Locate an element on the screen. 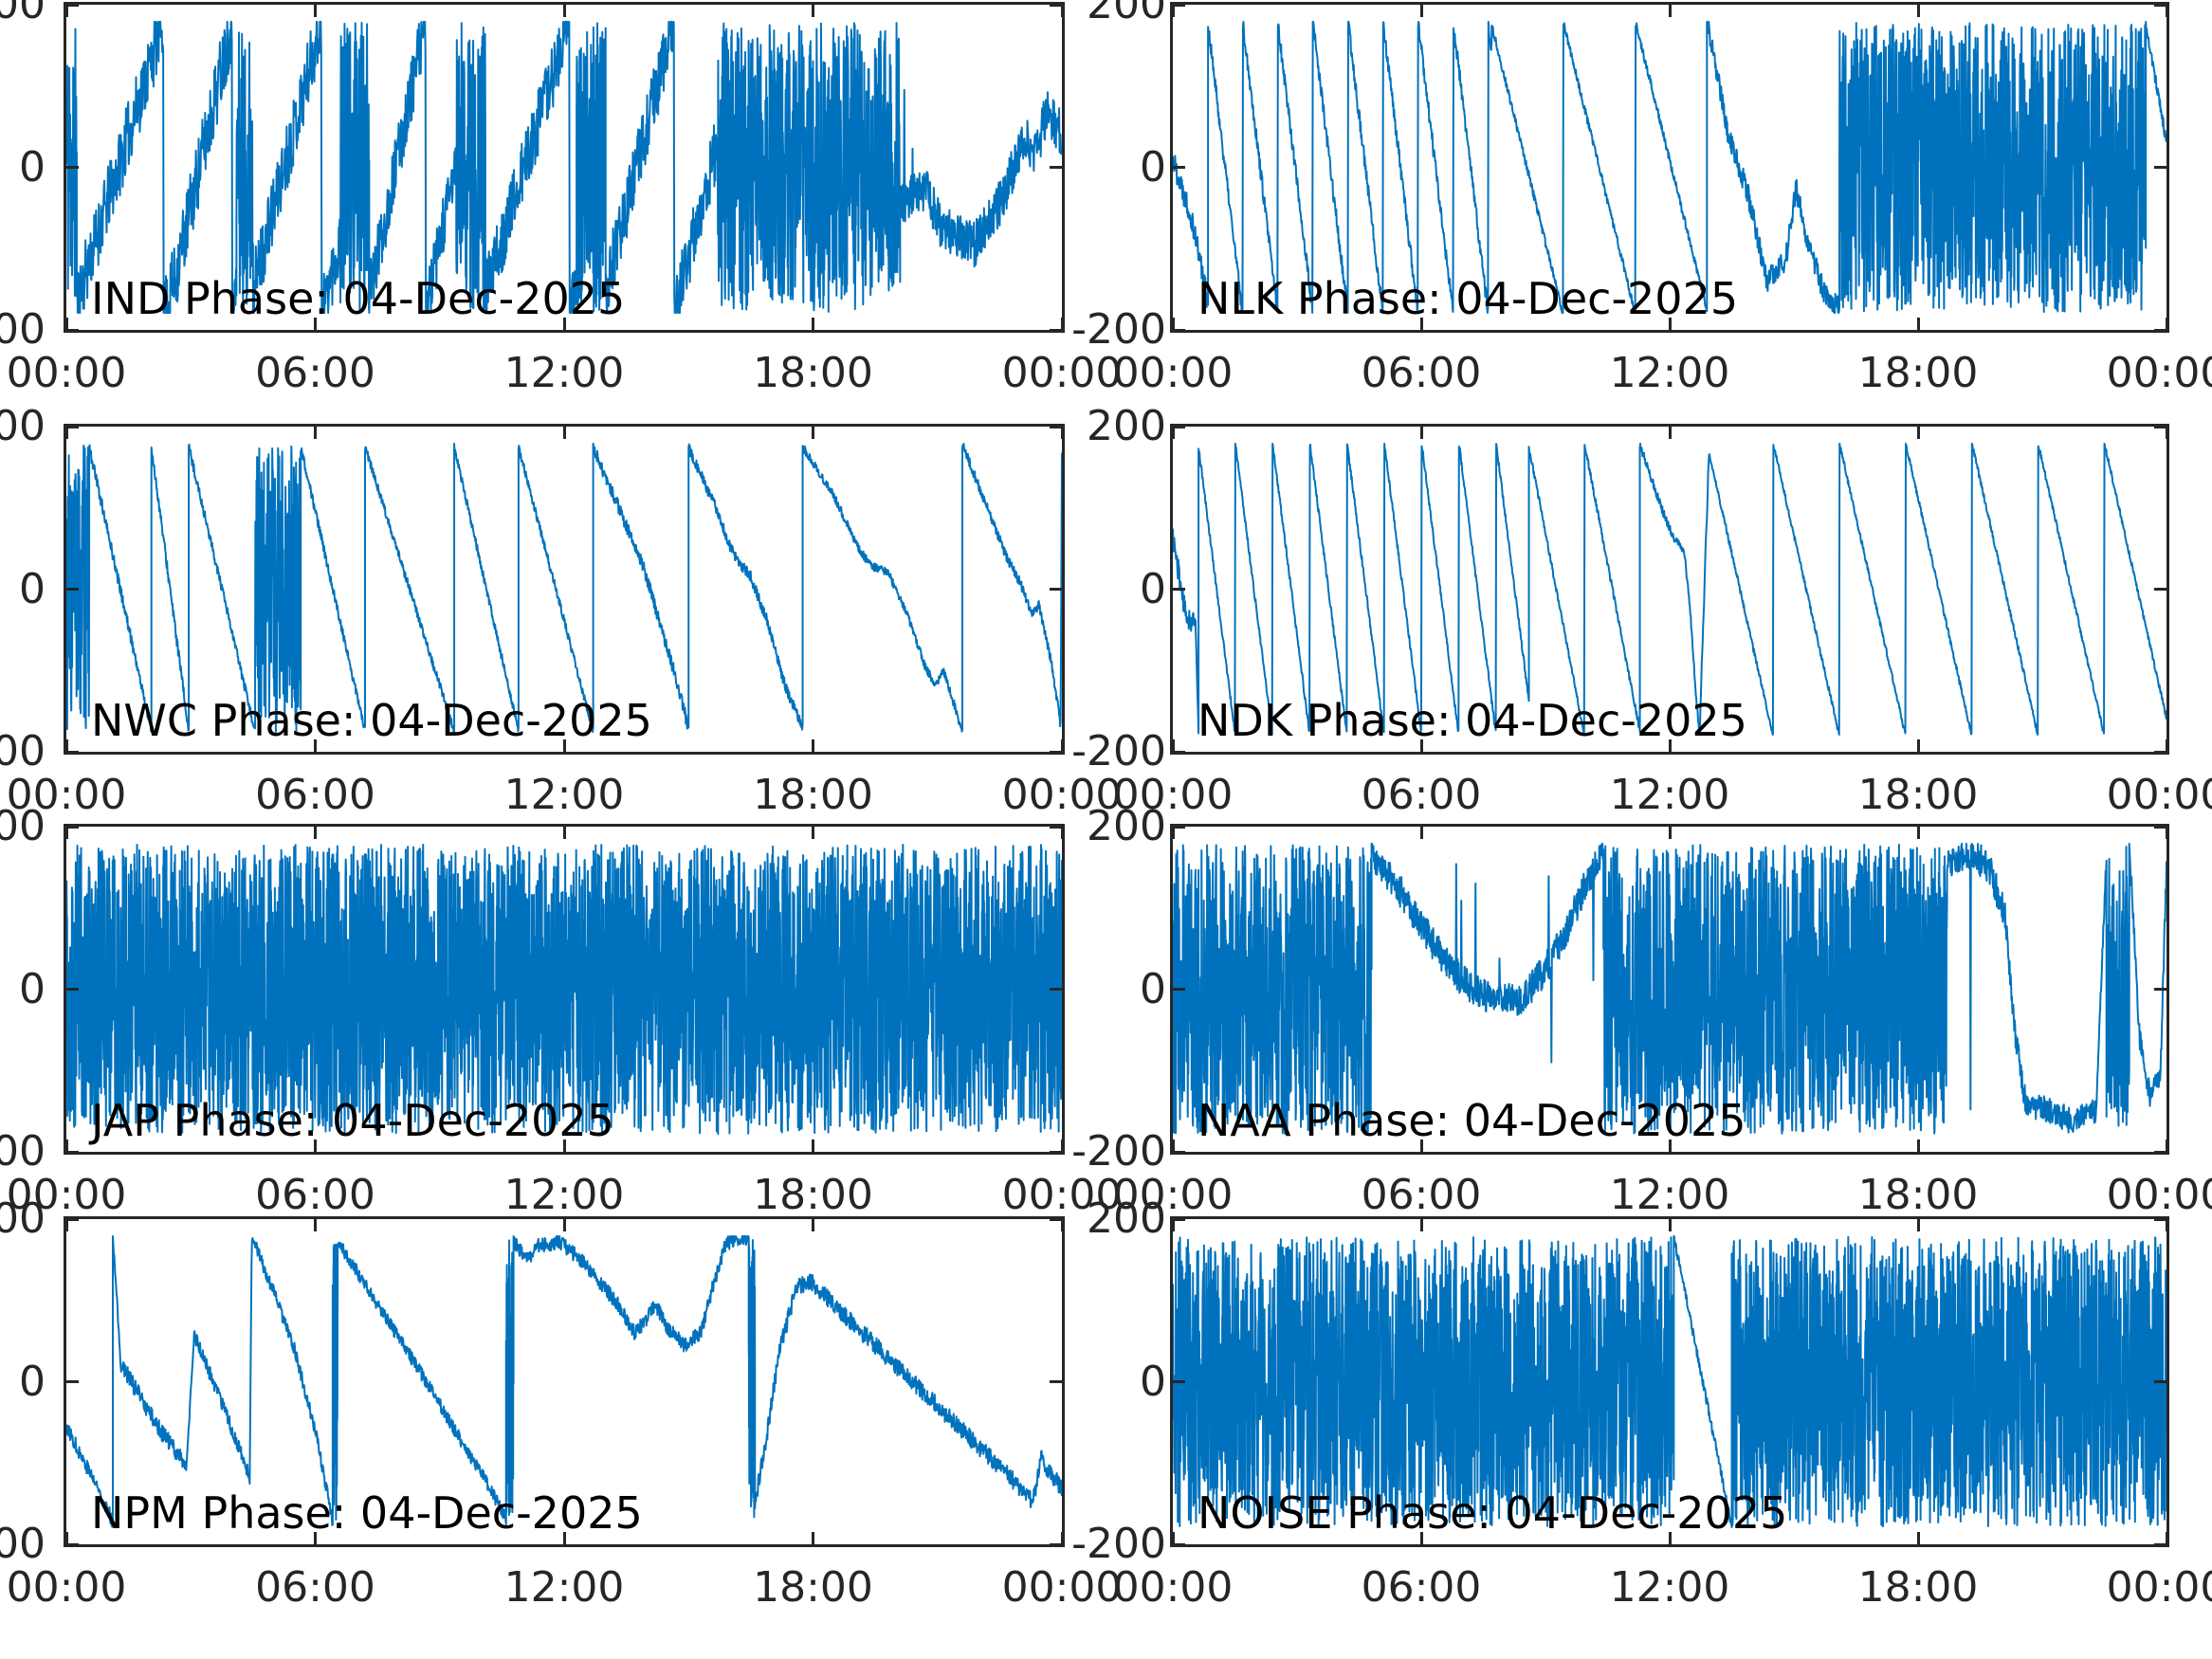 This screenshot has width=2212, height=1659. plot-title-nlk: NLK Phase: 04-Dec-2025 is located at coordinates (1468, 298).